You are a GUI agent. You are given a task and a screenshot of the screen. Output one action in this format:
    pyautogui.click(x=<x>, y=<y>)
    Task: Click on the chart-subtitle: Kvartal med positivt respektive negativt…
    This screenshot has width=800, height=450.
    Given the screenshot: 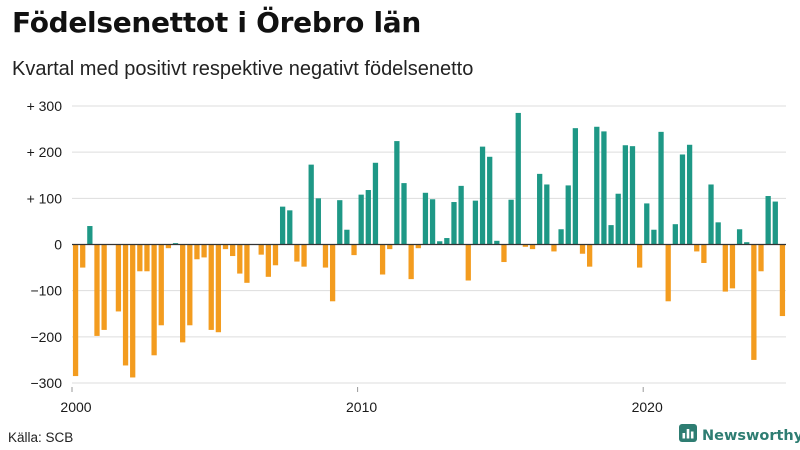 What is the action you would take?
    pyautogui.click(x=243, y=69)
    